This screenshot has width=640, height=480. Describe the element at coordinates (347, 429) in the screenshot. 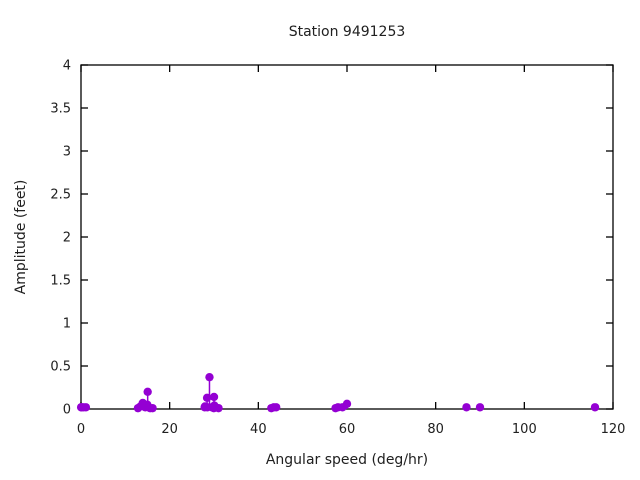

I see `x-tick-label: 60` at that location.